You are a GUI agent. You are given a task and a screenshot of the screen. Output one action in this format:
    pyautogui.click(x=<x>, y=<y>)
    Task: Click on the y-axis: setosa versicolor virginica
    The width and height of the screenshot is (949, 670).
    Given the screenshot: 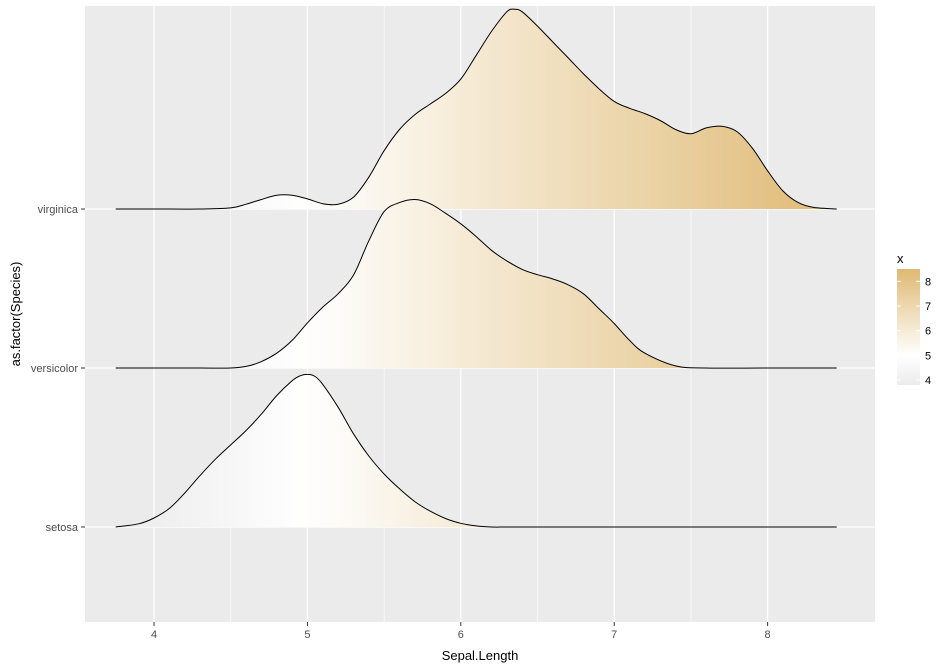 What is the action you would take?
    pyautogui.click(x=58, y=369)
    